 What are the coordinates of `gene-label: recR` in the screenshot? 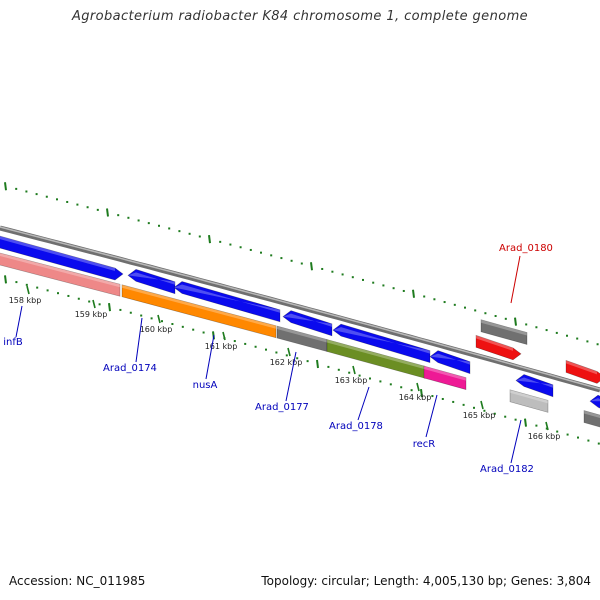 It's located at (424, 444).